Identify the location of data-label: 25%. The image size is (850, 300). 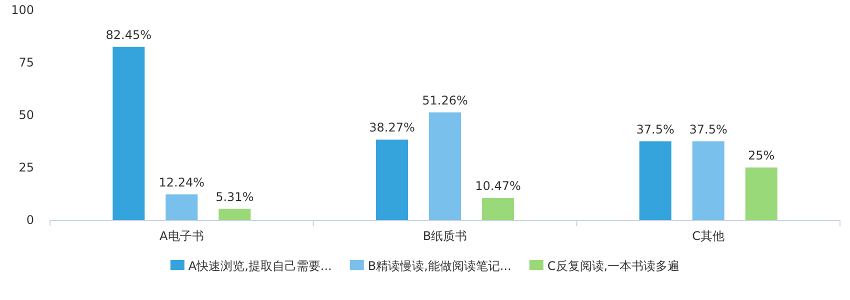
(761, 155).